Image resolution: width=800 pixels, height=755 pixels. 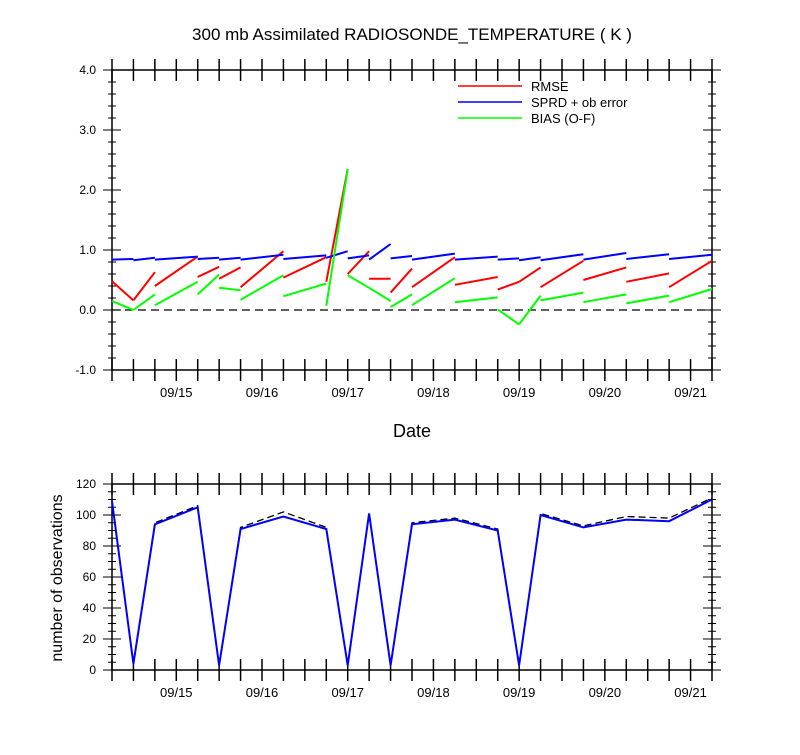 I want to click on top-x-tick-label: 09/19, so click(x=519, y=392).